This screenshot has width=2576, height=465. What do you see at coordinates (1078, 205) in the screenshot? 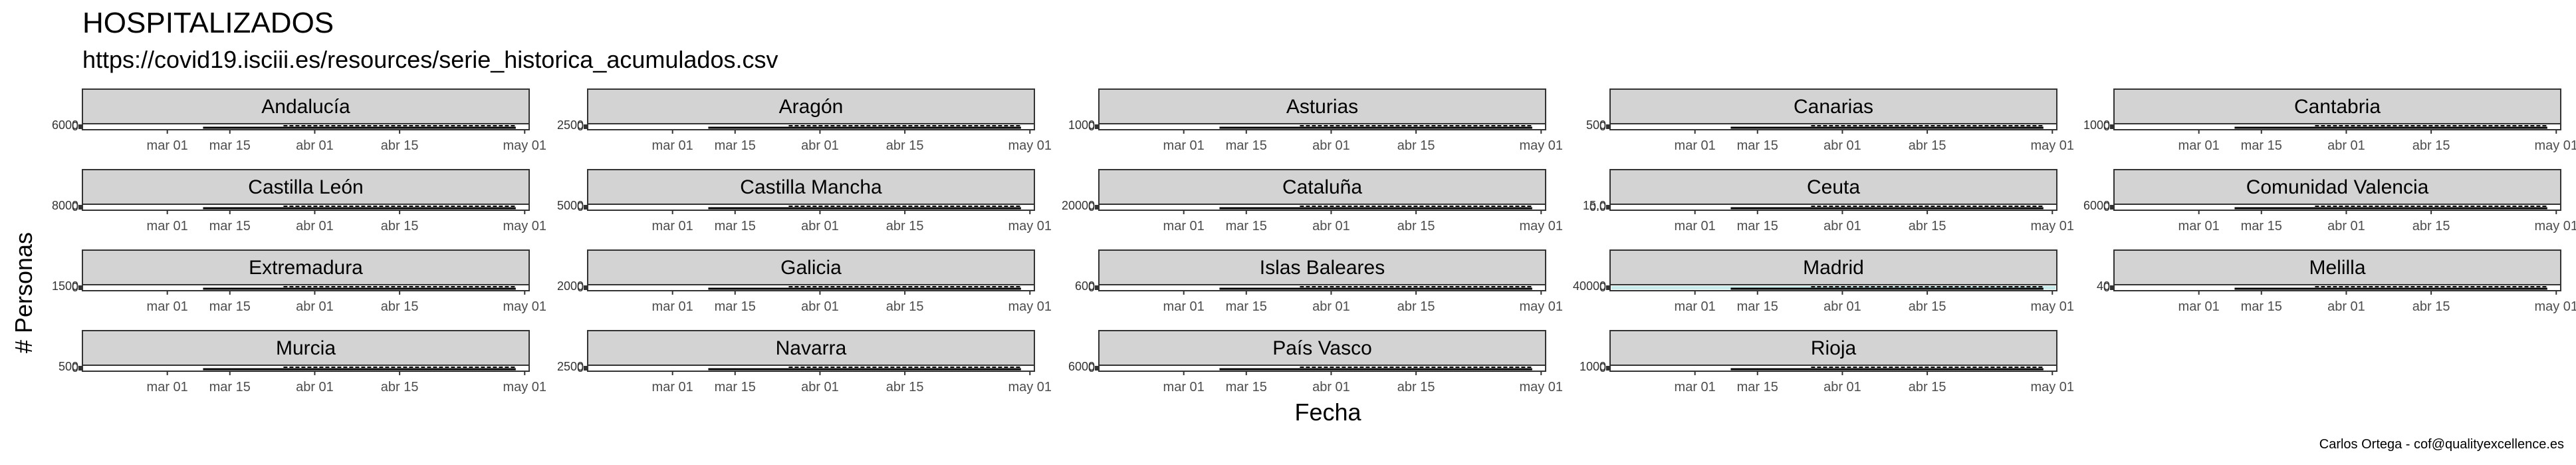
I see `y-tick-label: 20000` at bounding box center [1078, 205].